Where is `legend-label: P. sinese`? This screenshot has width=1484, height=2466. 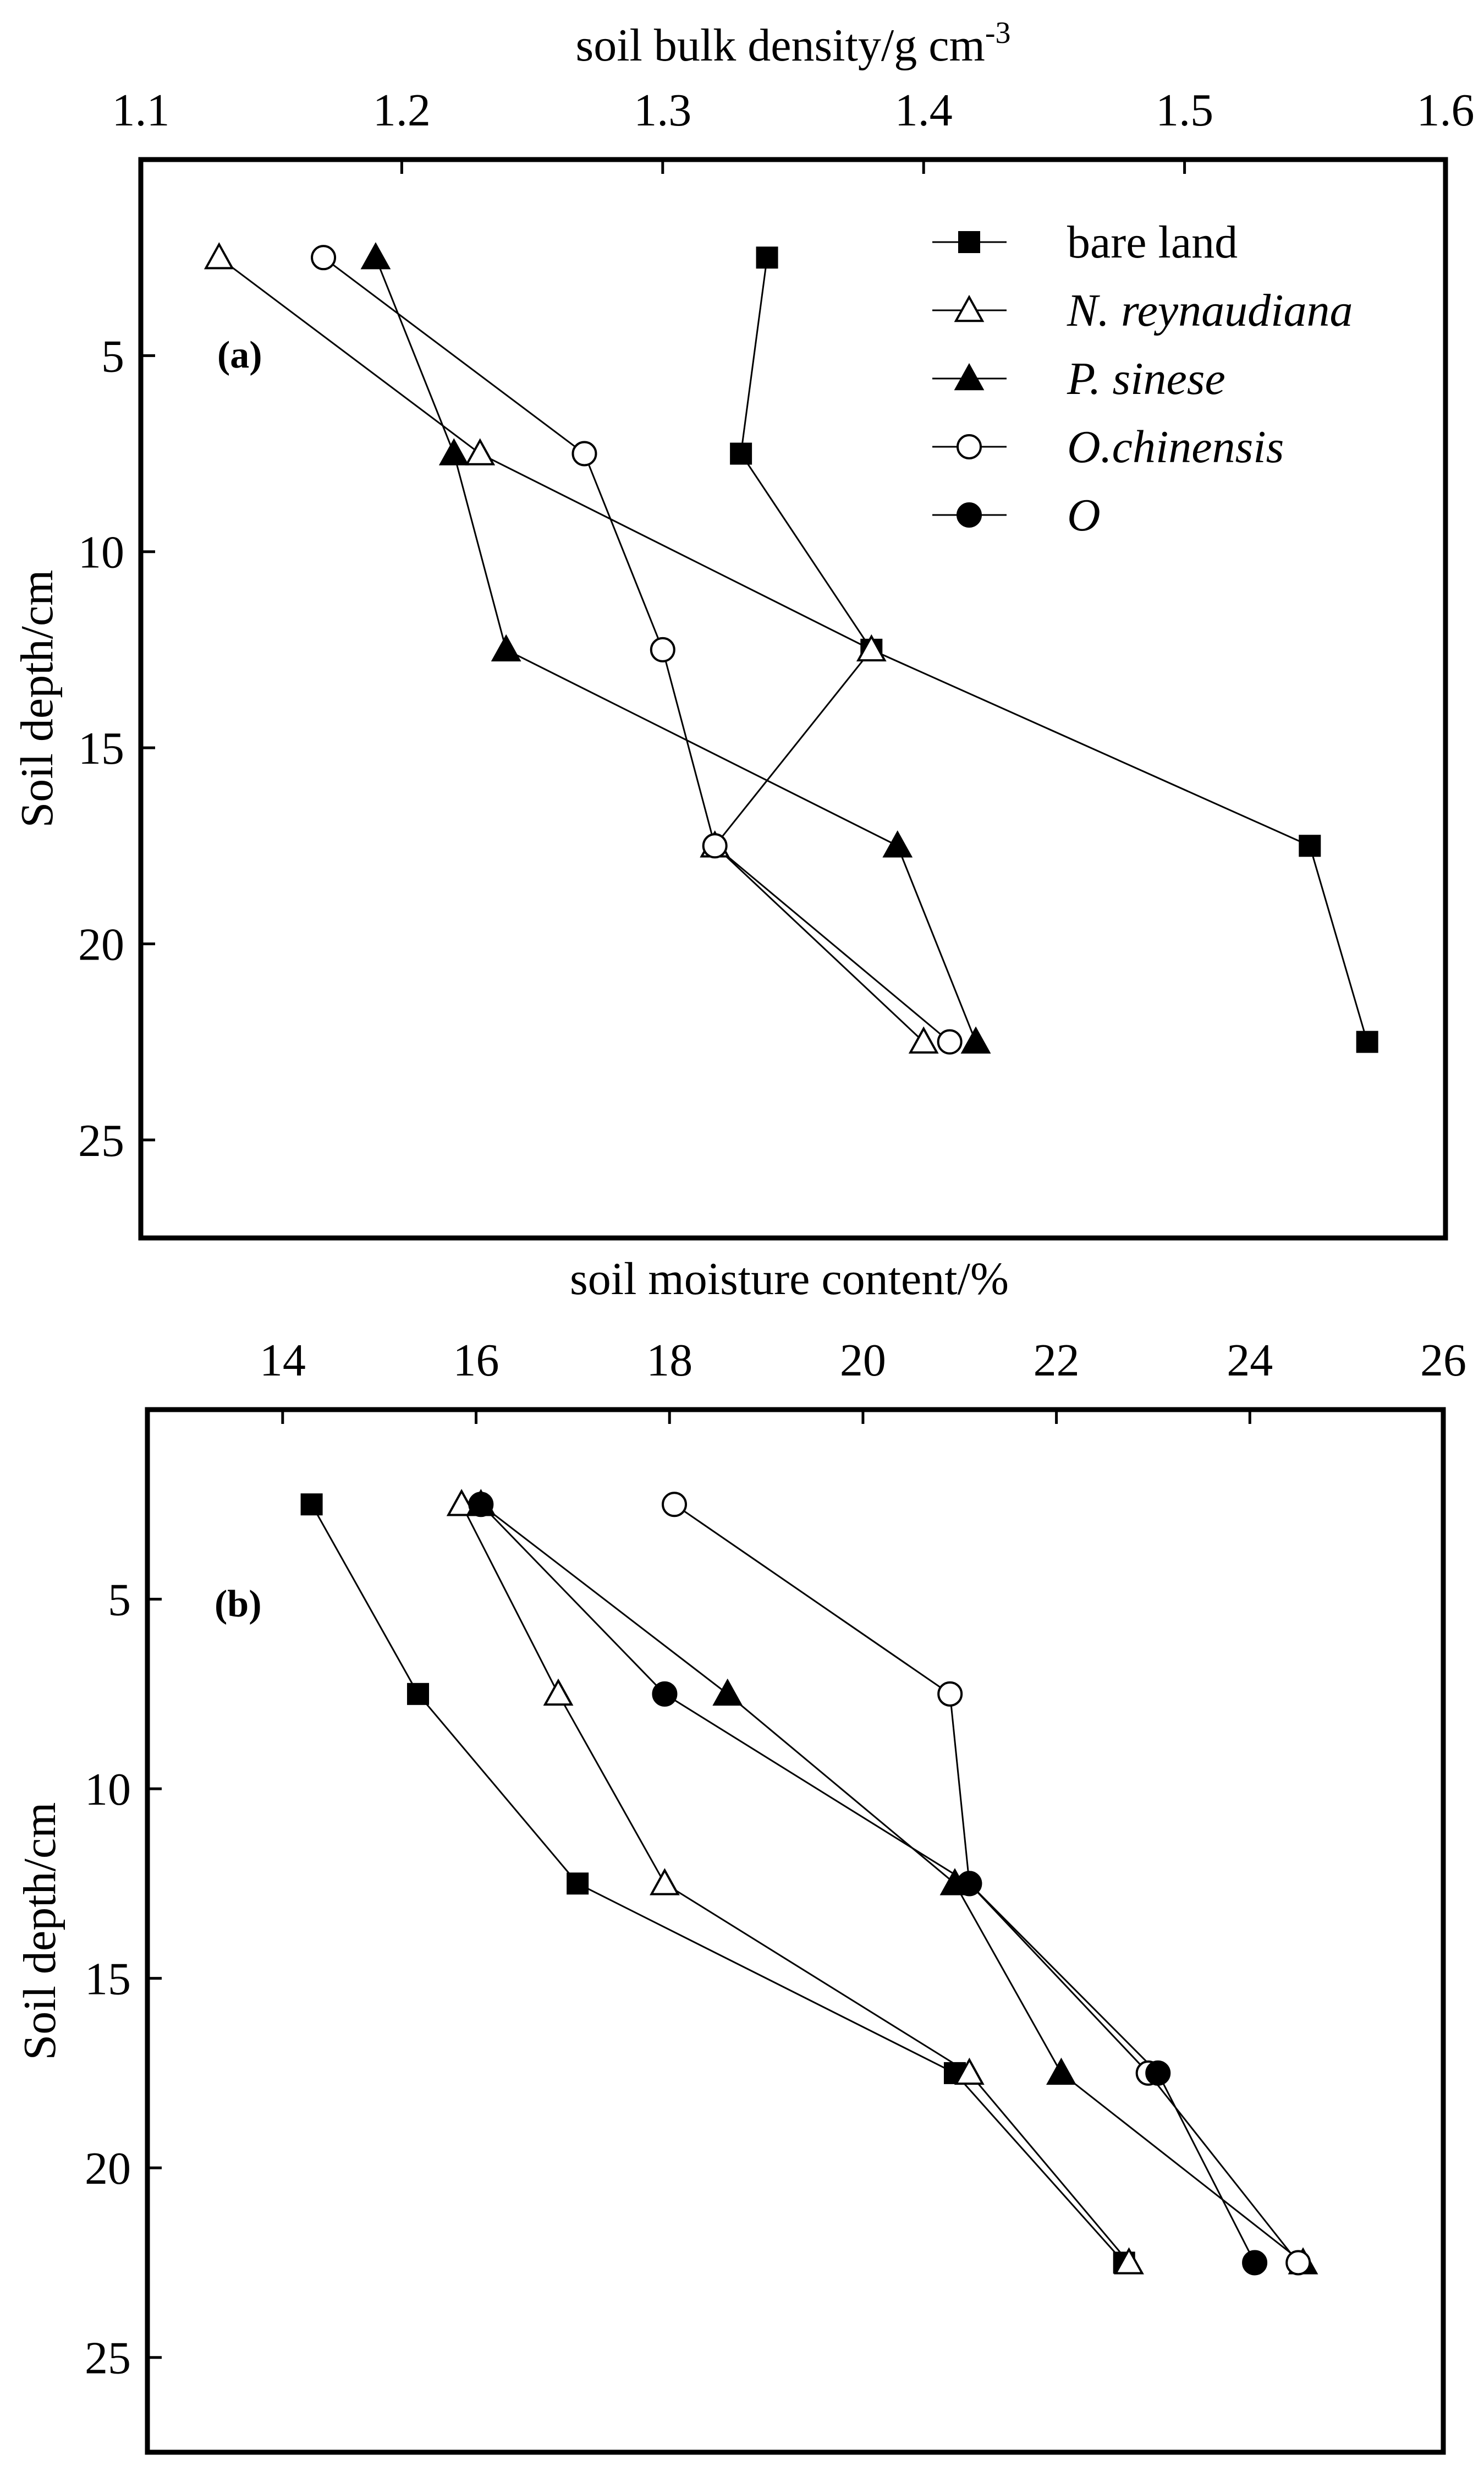 legend-label: P. sinese is located at coordinates (1146, 378).